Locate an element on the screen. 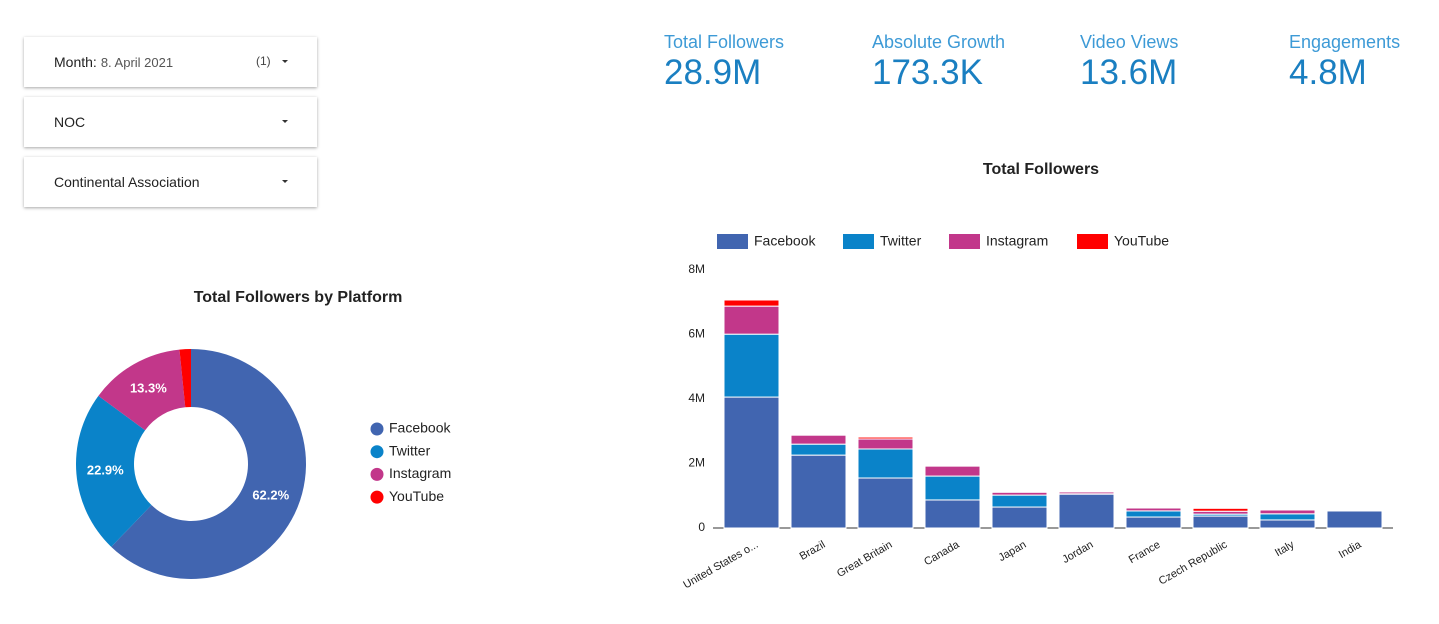  filter-label: Continental Association is located at coordinates (127, 182).